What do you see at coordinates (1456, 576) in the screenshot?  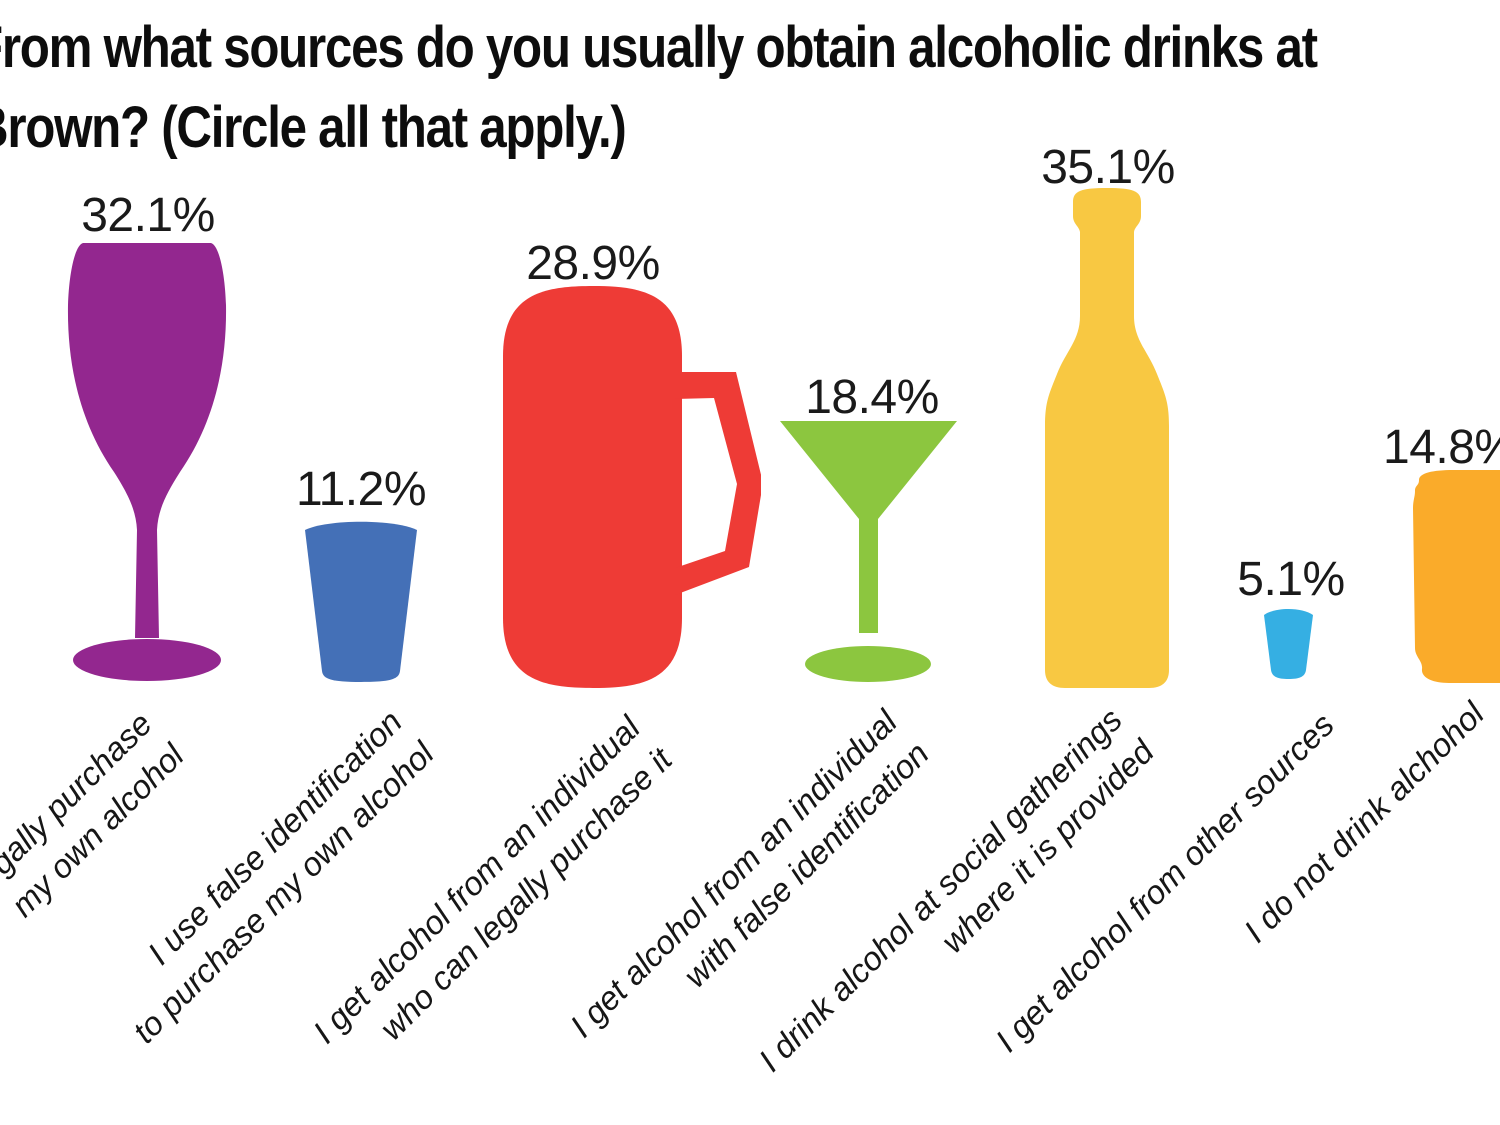 I see `beverage-can-icon` at bounding box center [1456, 576].